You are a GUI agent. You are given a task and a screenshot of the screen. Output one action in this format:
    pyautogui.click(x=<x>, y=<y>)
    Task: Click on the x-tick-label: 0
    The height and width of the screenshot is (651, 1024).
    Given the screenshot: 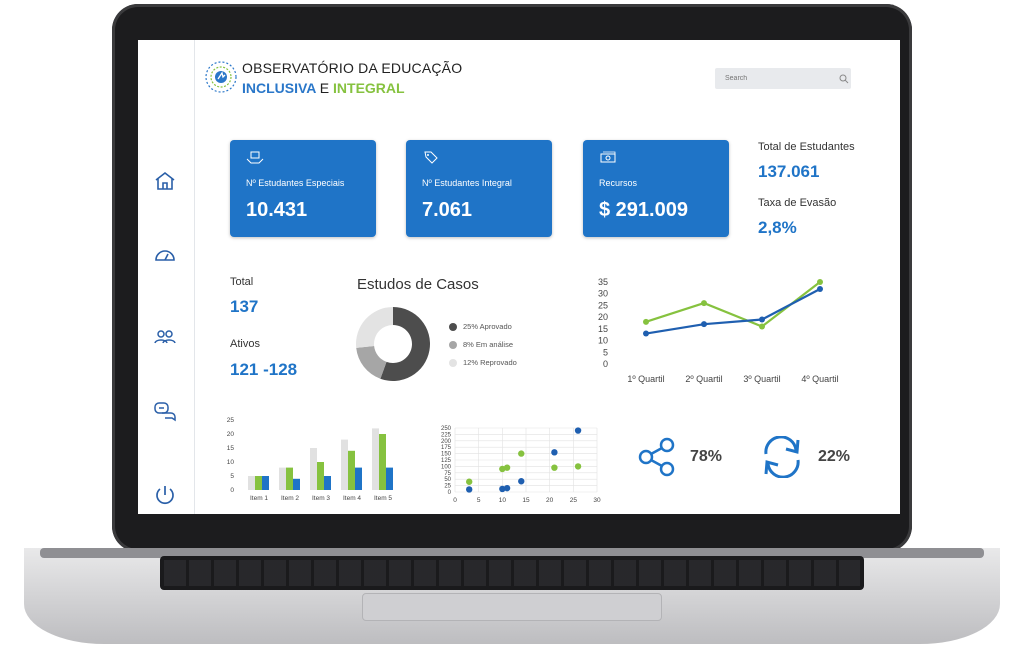 What is the action you would take?
    pyautogui.click(x=455, y=500)
    